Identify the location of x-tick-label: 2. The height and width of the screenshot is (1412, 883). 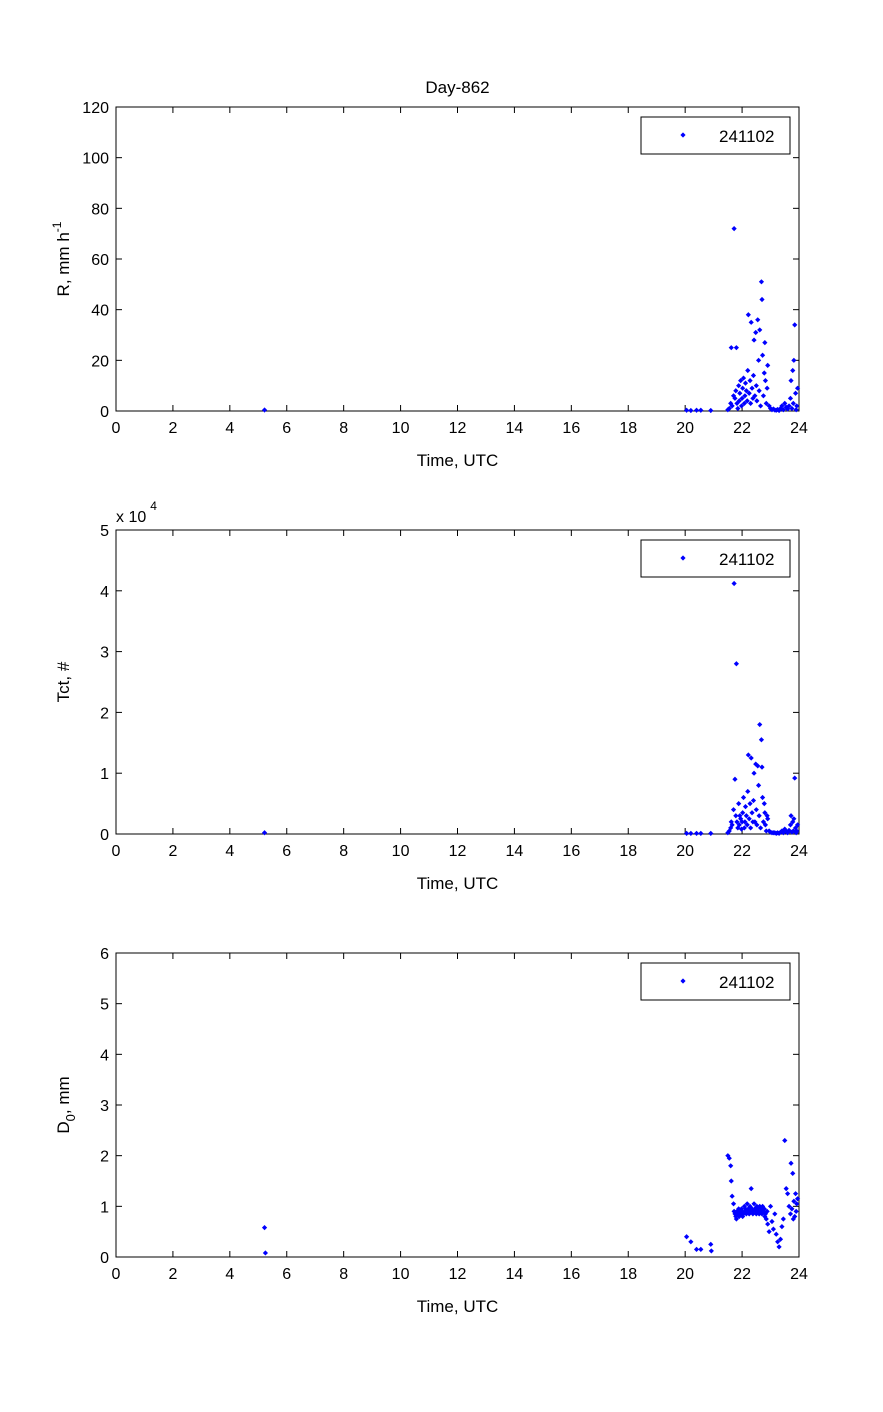
(172, 428).